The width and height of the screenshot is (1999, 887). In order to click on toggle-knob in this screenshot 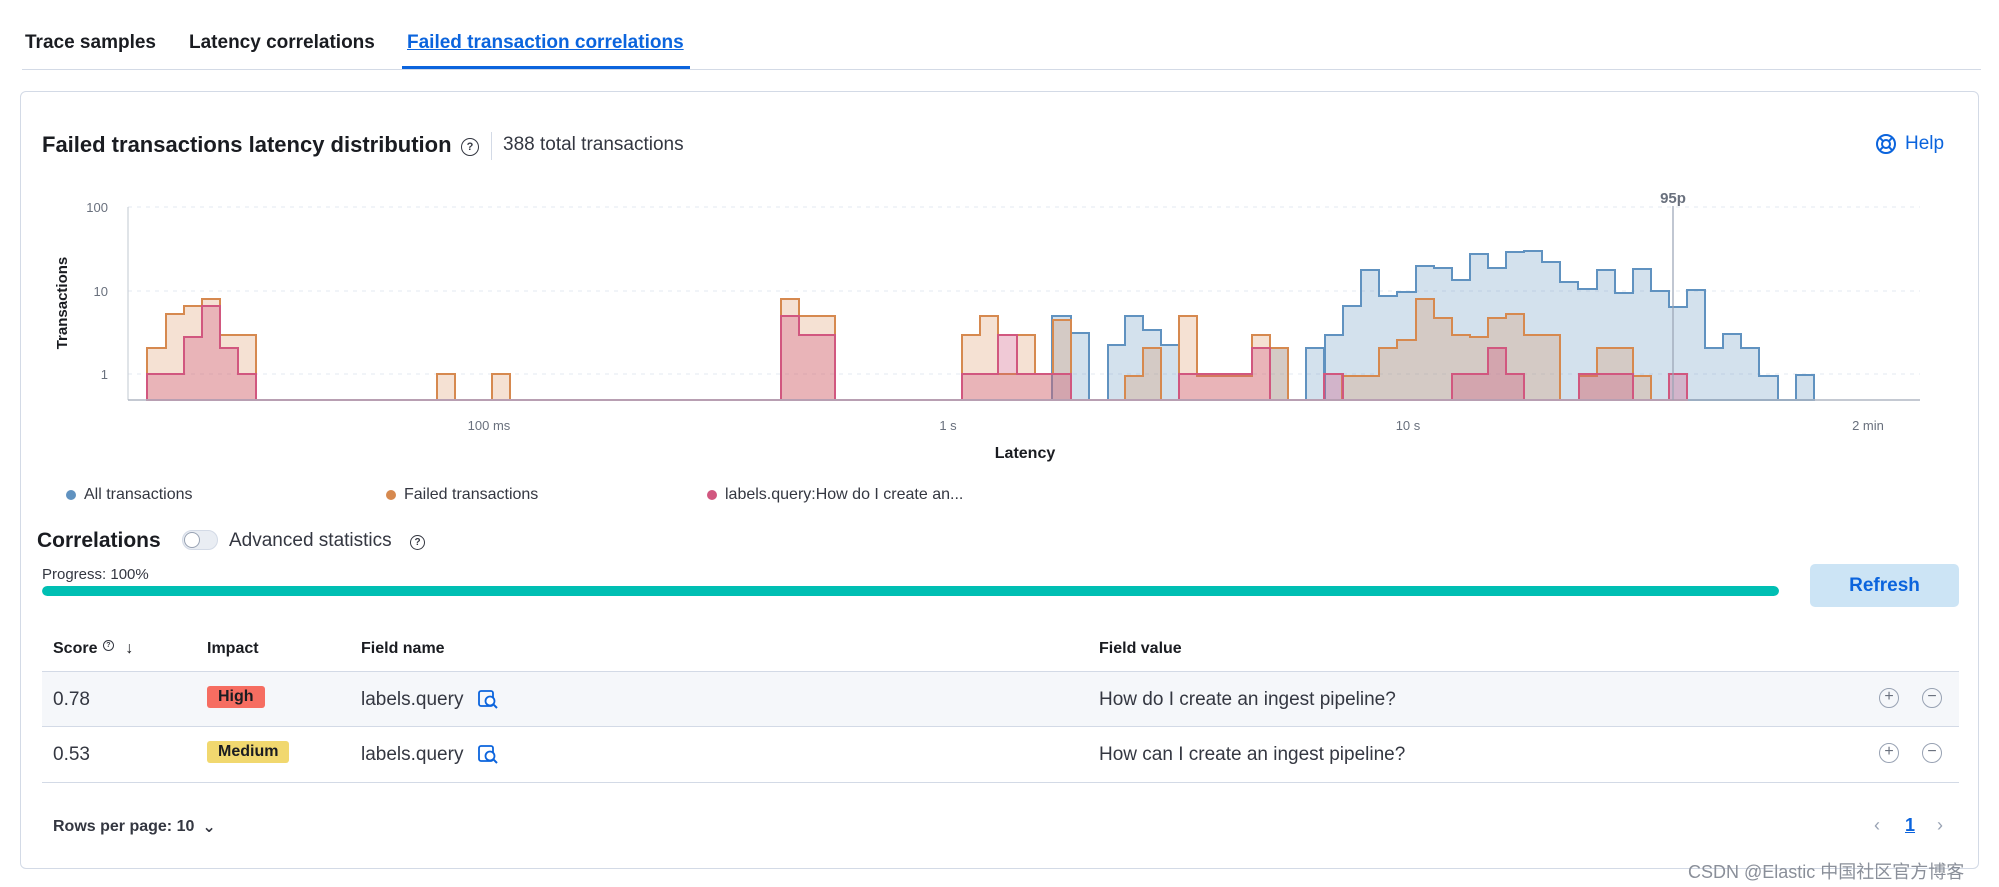, I will do `click(192, 540)`.